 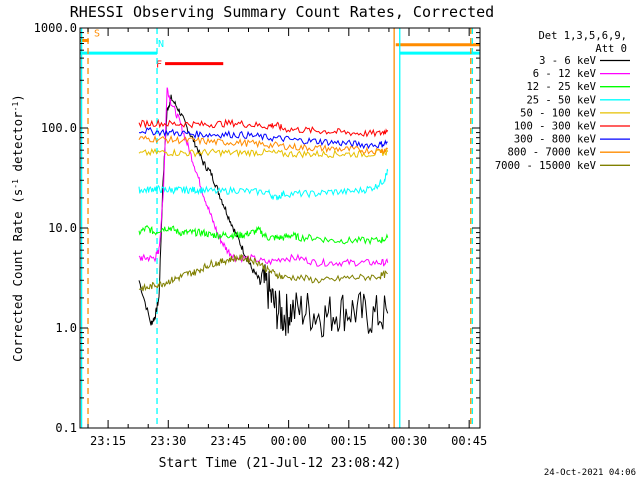 What do you see at coordinates (159, 65) in the screenshot?
I see `flag-label-f: F` at bounding box center [159, 65].